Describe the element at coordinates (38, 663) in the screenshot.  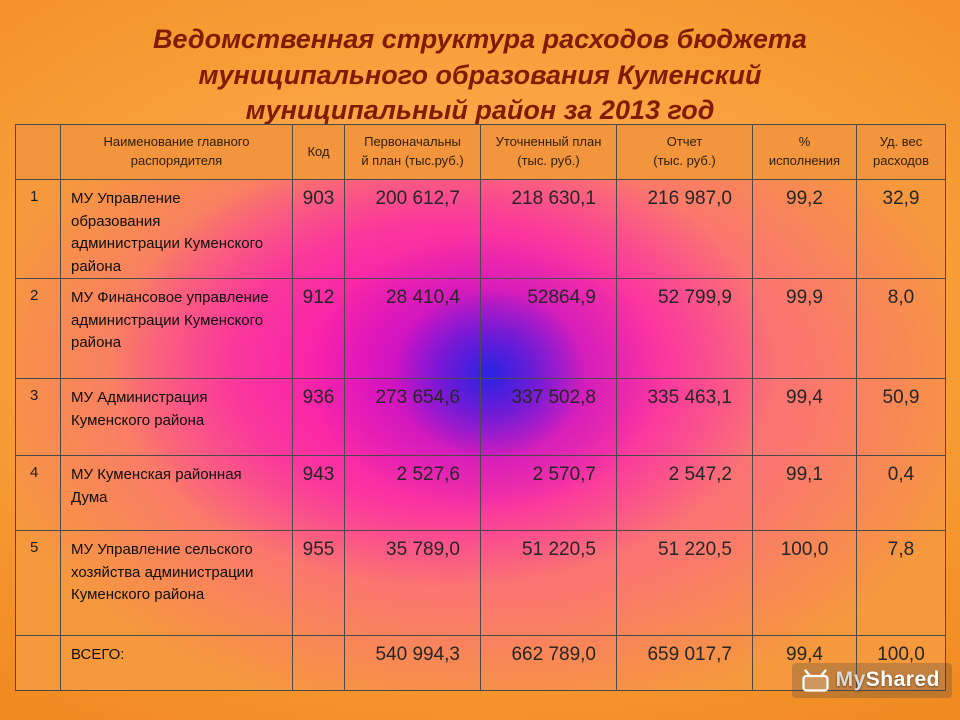
I see `cell-row-number` at that location.